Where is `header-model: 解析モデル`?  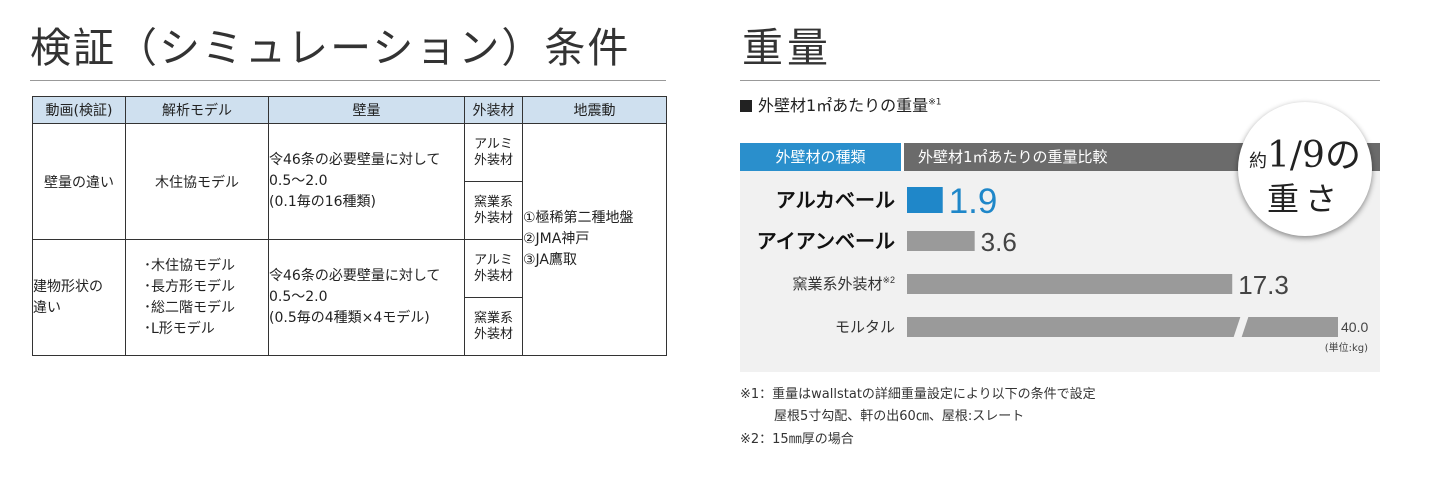
header-model: 解析モデル is located at coordinates (197, 110).